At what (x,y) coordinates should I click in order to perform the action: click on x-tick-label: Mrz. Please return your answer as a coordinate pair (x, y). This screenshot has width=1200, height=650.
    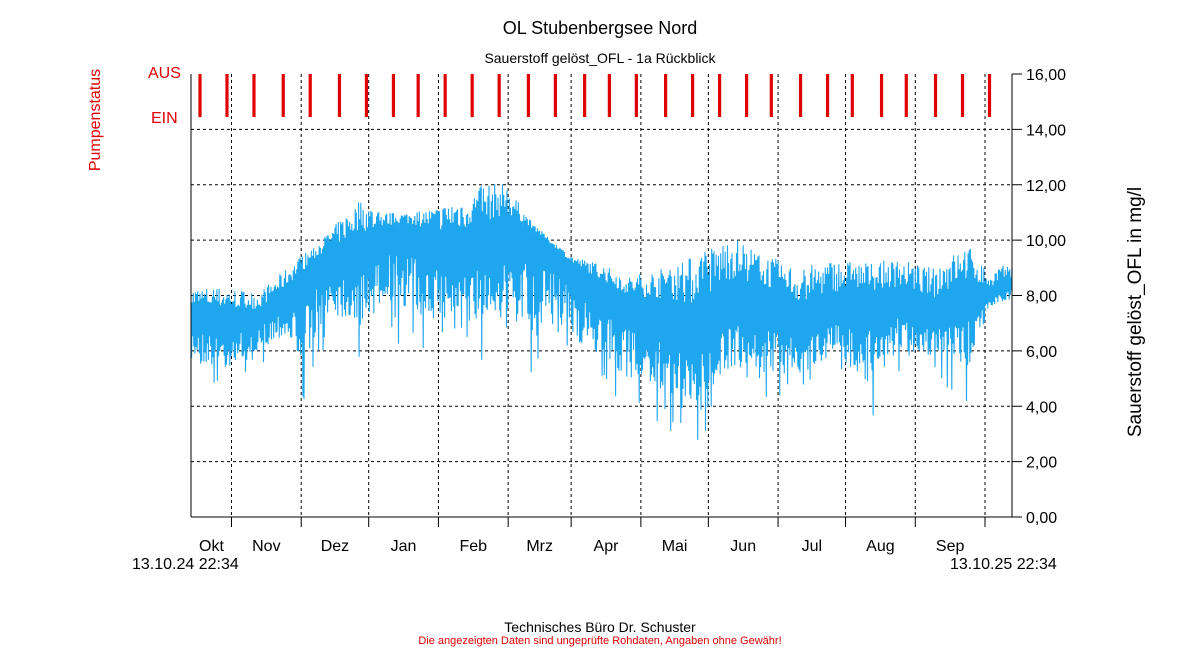
    Looking at the image, I should click on (539, 546).